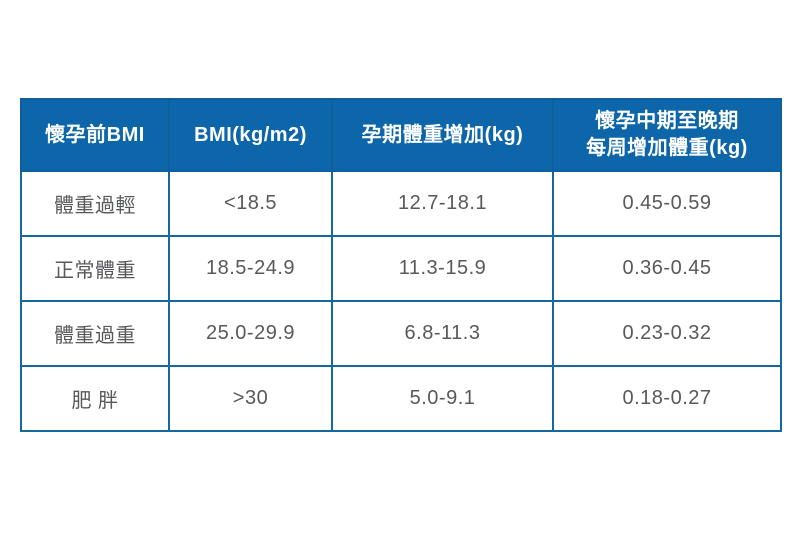  Describe the element at coordinates (95, 398) in the screenshot. I see `cell-category: 肥 胖` at that location.